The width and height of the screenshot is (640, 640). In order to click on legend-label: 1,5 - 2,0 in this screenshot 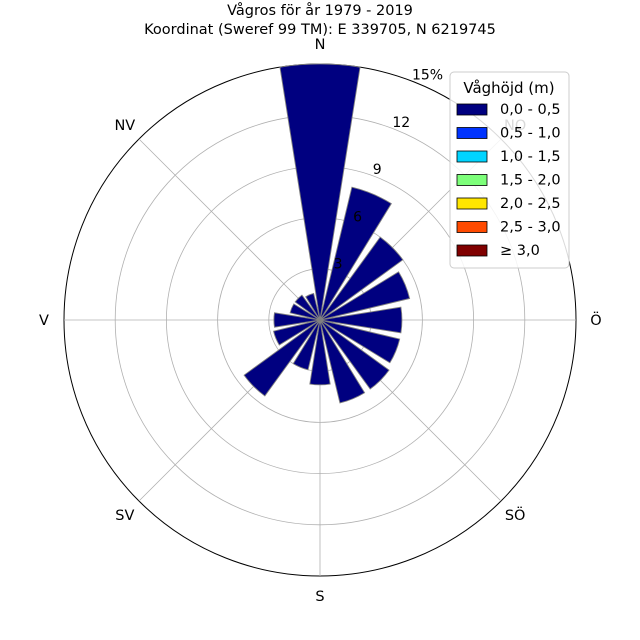, I will do `click(530, 181)`.